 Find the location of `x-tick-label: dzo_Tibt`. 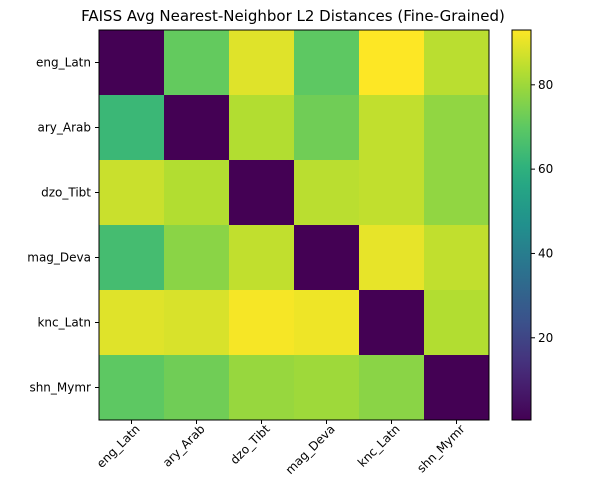

x-tick-label: dzo_Tibt is located at coordinates (250, 444).